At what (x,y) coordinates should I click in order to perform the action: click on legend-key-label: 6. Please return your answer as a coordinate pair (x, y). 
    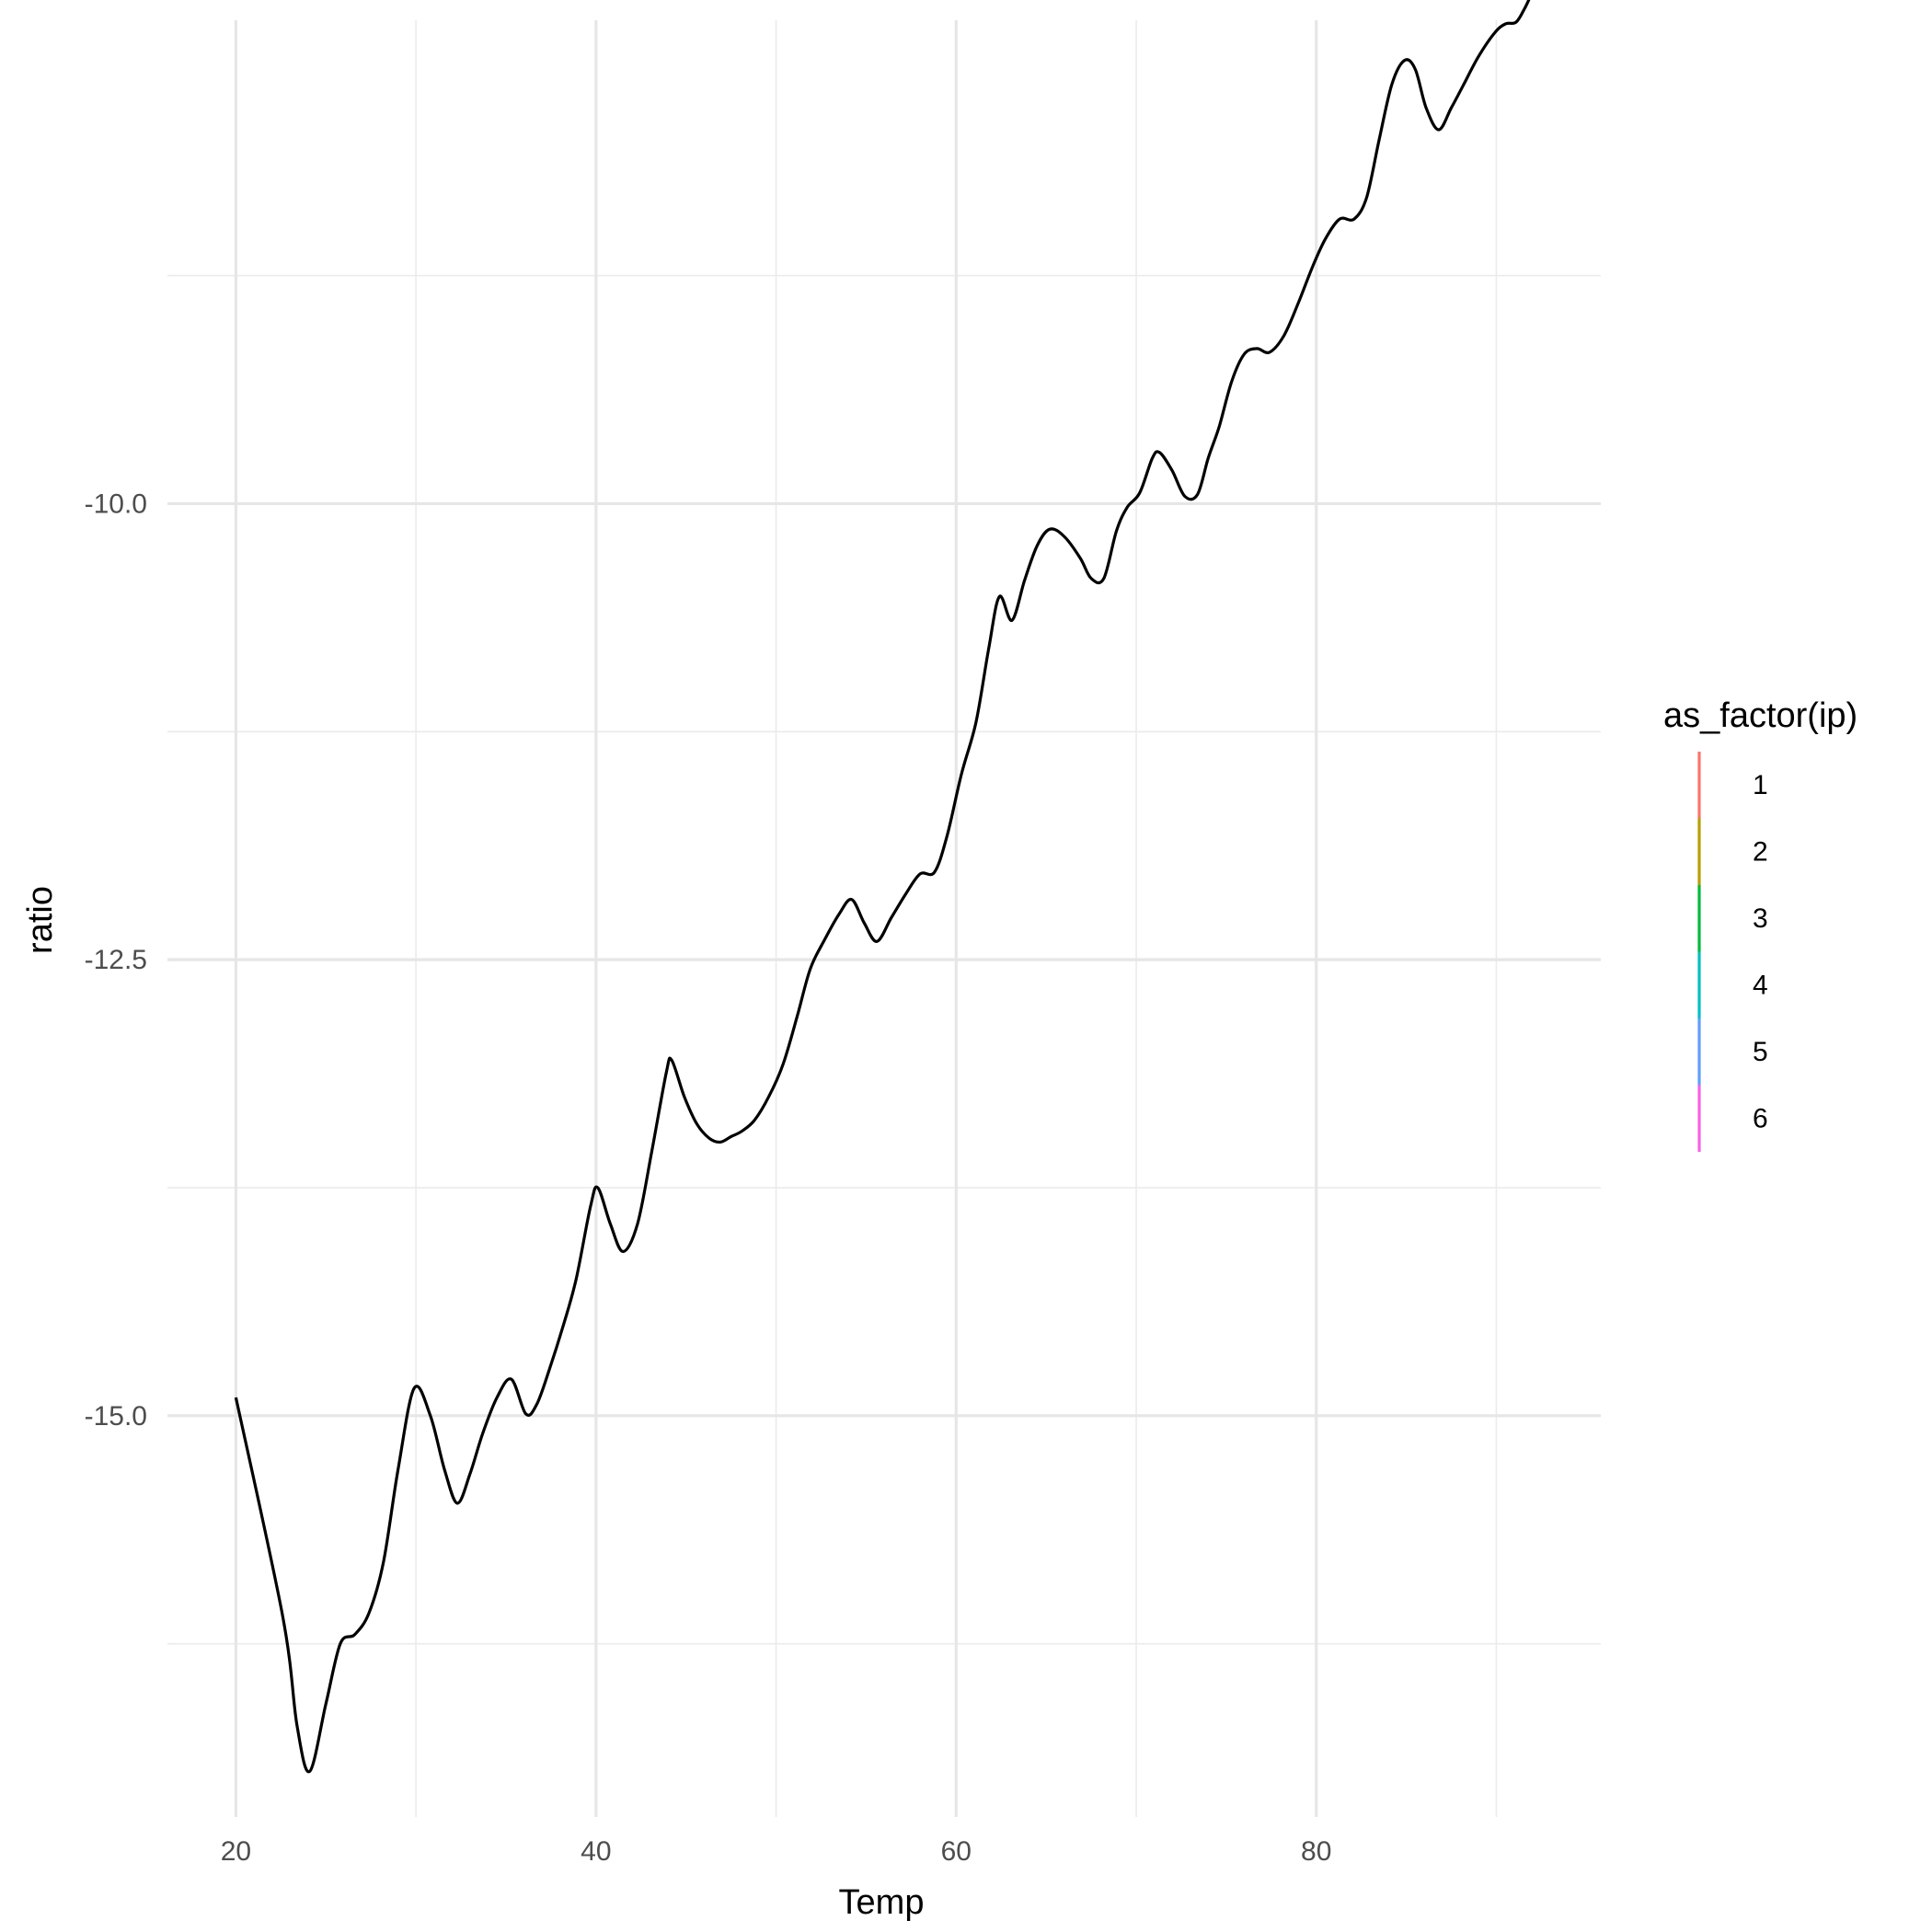
    Looking at the image, I should click on (1760, 1119).